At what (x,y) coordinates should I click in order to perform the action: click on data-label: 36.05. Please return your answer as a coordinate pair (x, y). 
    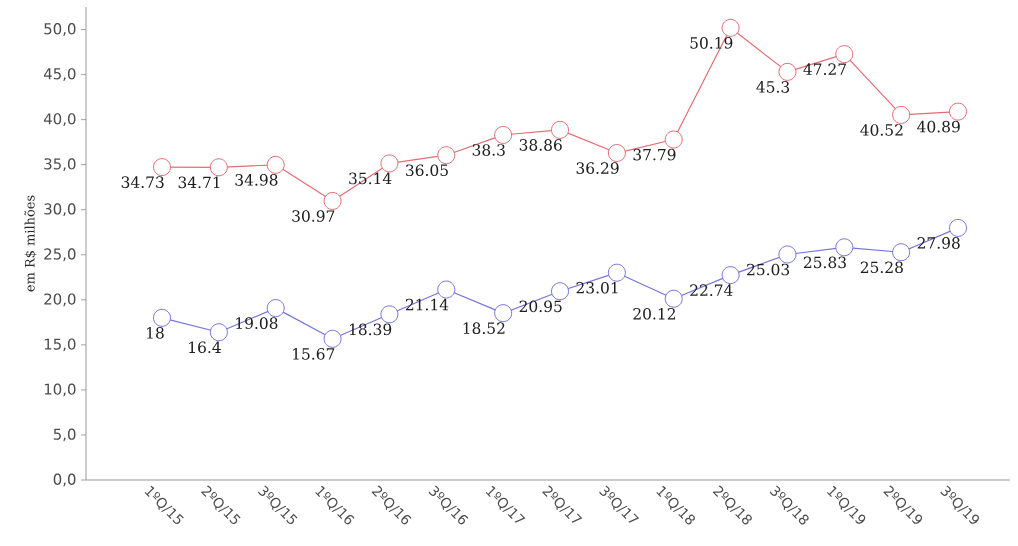
    Looking at the image, I should click on (427, 170).